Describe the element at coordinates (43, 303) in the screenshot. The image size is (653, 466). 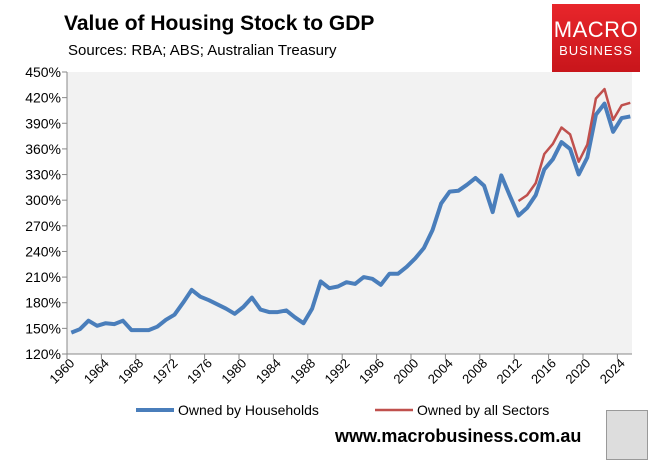
I see `y-tick-label: 180%` at that location.